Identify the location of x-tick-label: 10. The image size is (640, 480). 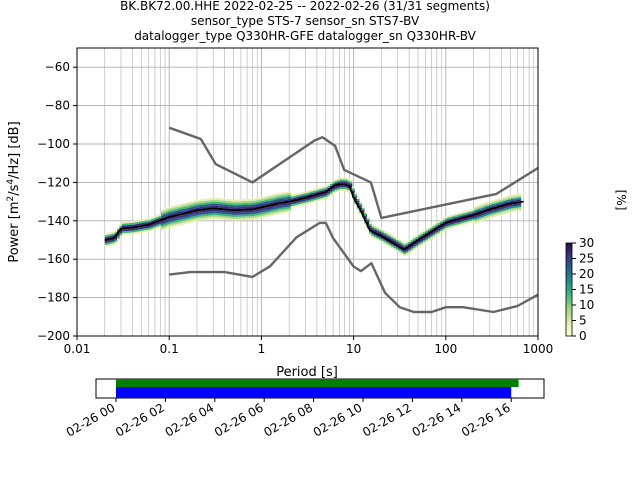
(353, 349).